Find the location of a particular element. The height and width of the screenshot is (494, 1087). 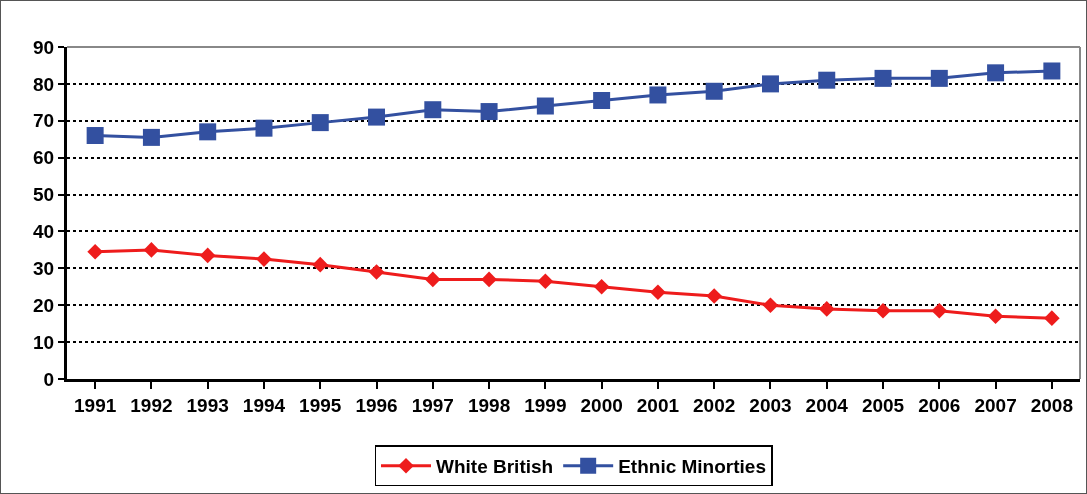

x-tick-label: 1991 is located at coordinates (95, 405).